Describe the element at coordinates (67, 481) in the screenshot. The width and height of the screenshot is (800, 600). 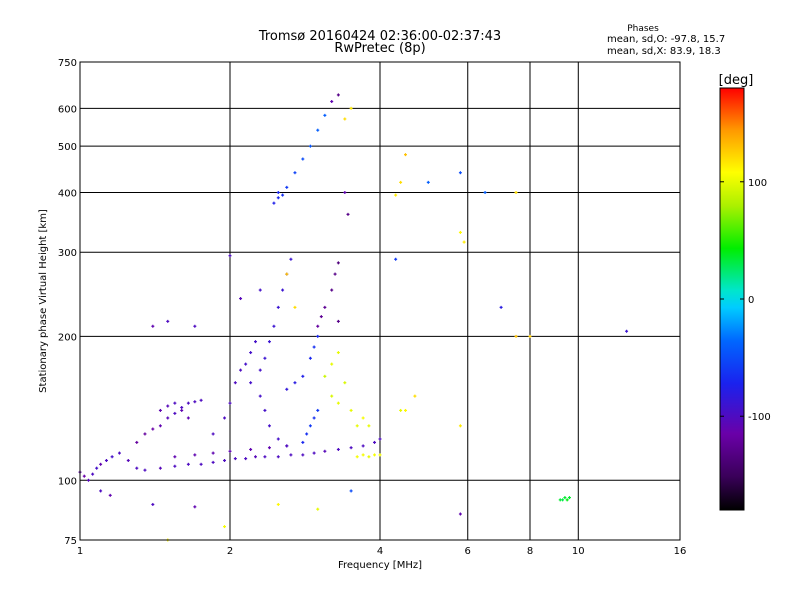
I see `y-tick-label: 100` at that location.